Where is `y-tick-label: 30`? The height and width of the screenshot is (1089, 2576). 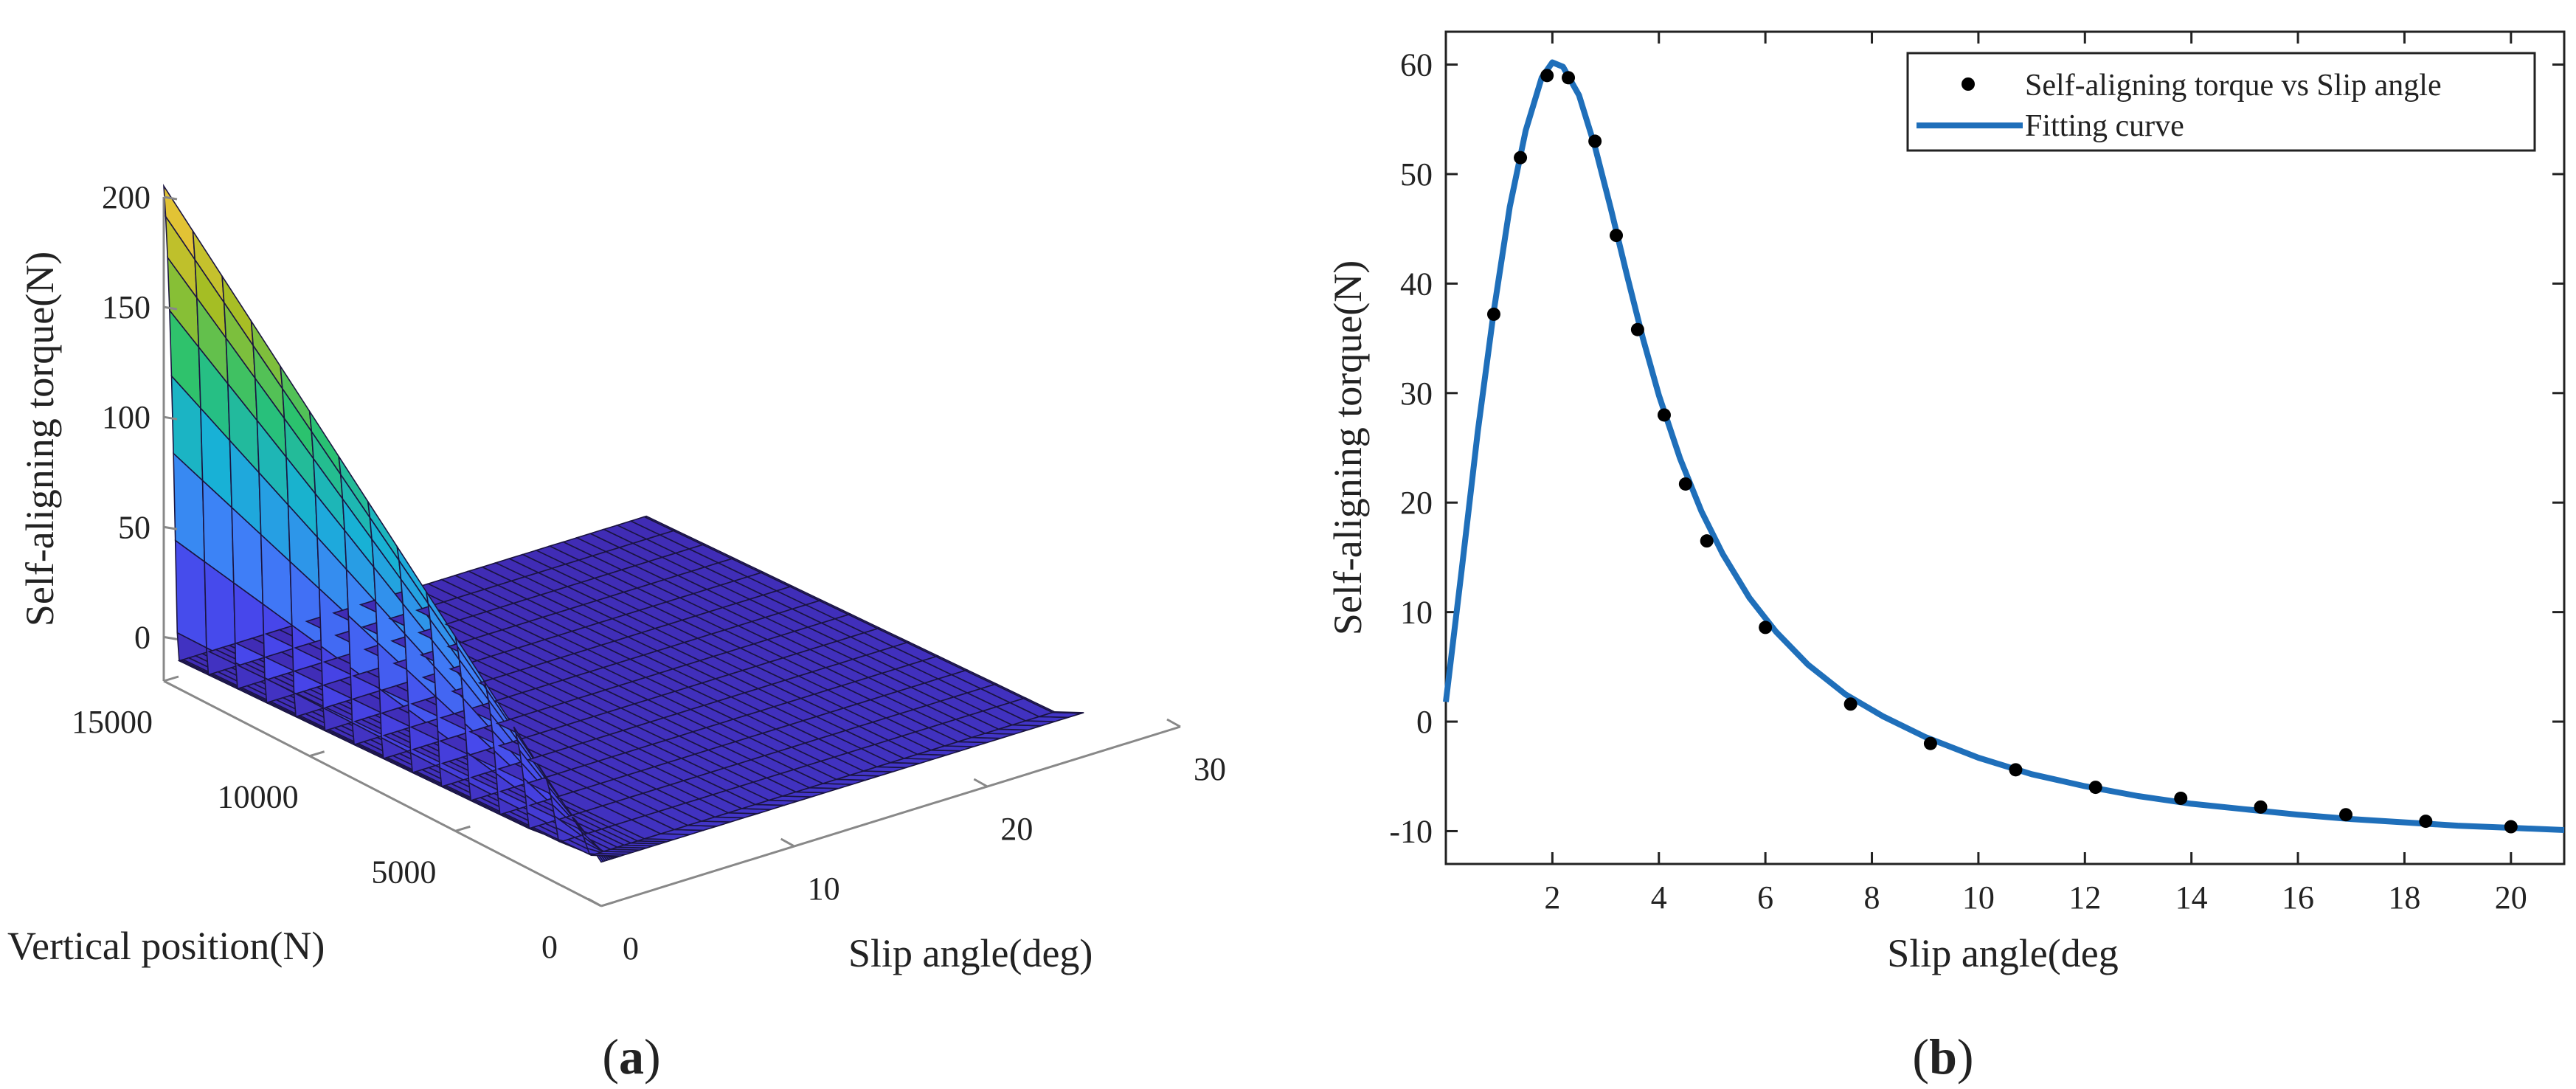
y-tick-label: 30 is located at coordinates (1417, 394).